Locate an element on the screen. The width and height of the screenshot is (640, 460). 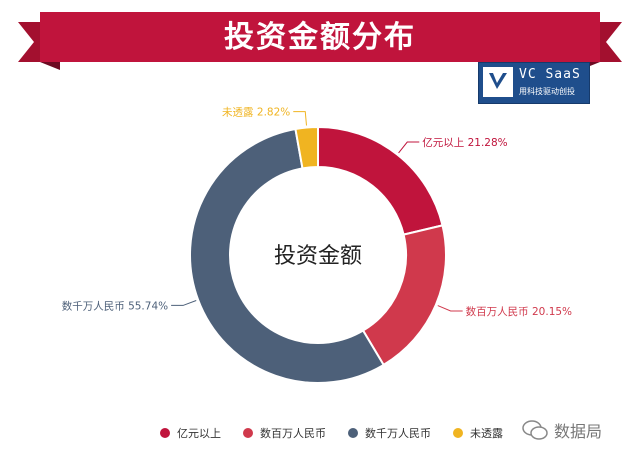
slice-data-label: 数百万人民币 20.15% is located at coordinates (519, 311).